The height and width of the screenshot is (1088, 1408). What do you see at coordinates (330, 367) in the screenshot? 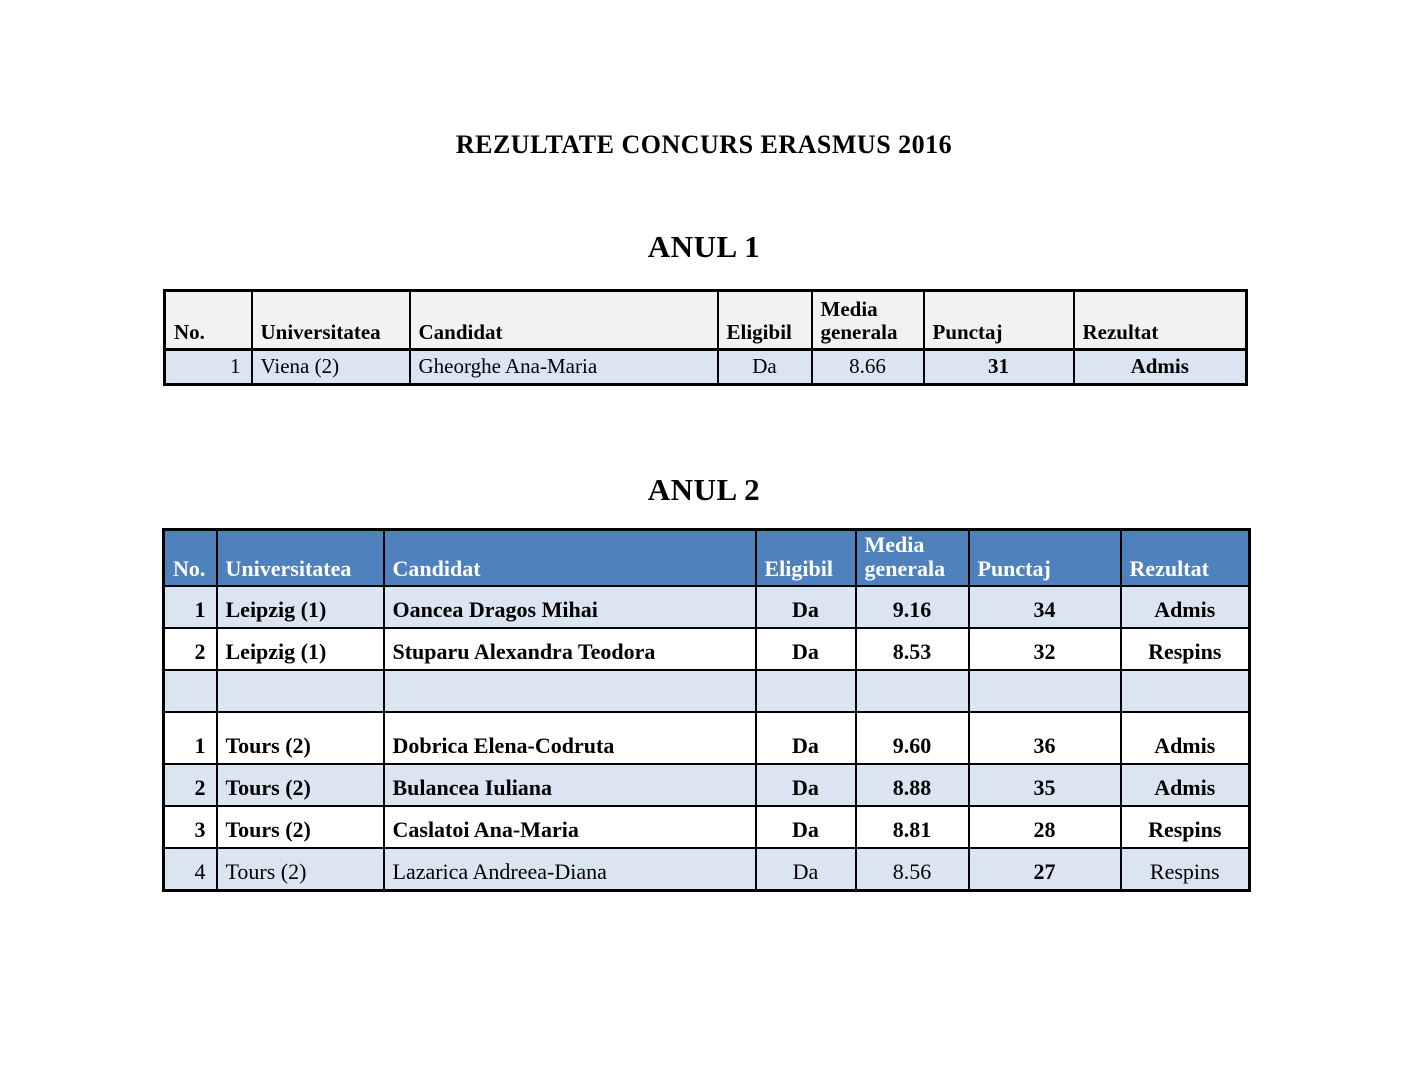
I see `cell-universitatea: Viena (2)` at bounding box center [330, 367].